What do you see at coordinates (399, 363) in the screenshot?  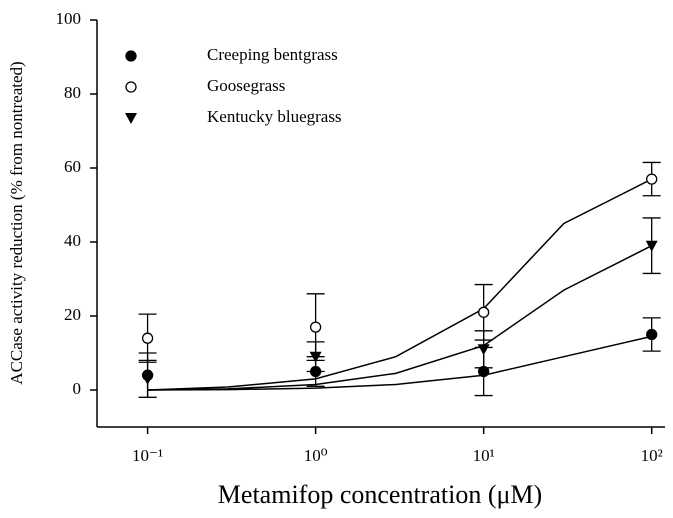 I see `fit-curve` at bounding box center [399, 363].